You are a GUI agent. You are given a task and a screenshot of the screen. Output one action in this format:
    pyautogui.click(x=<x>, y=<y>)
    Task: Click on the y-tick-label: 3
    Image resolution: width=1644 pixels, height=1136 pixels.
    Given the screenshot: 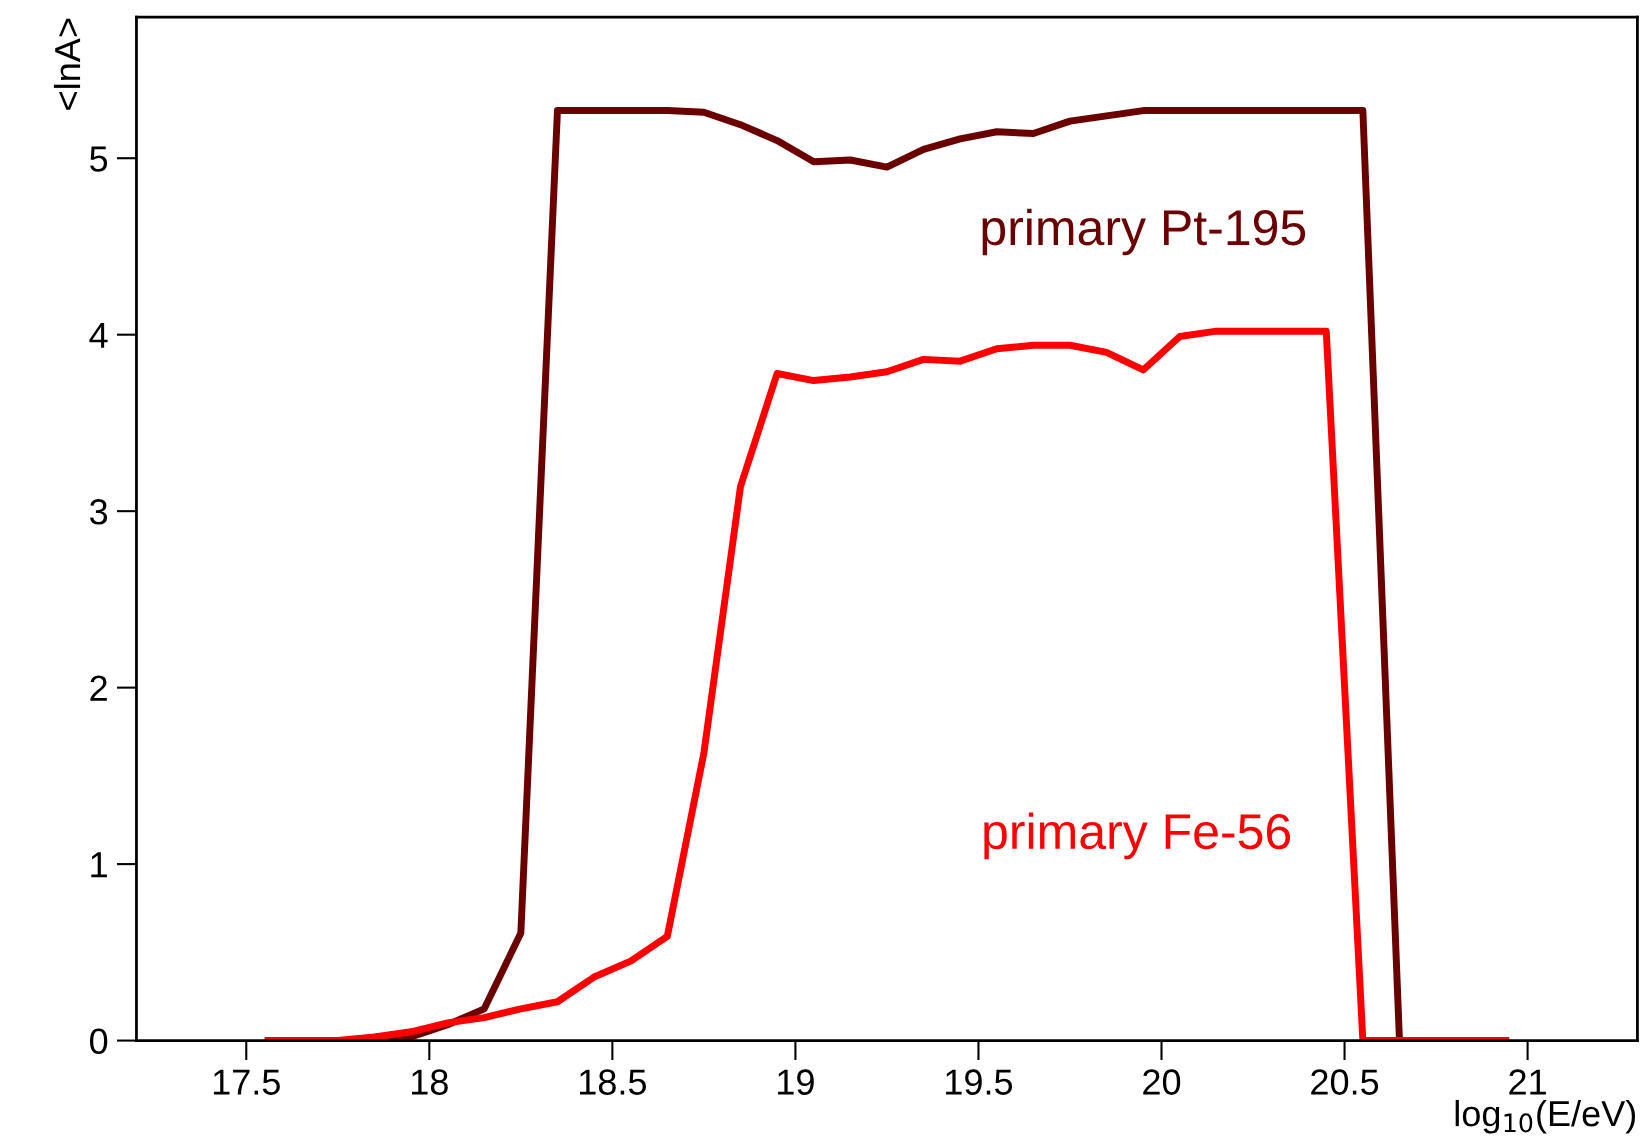 What is the action you would take?
    pyautogui.click(x=98, y=512)
    